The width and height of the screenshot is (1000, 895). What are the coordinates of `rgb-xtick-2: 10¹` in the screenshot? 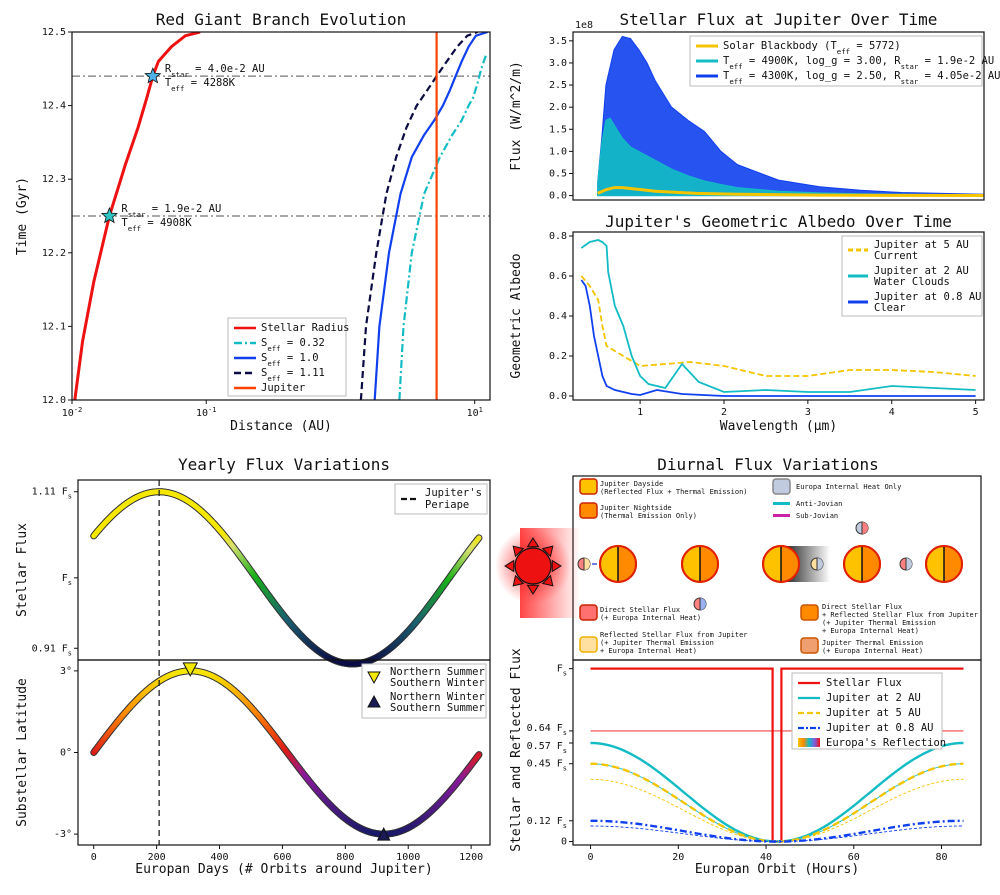 It's located at (475, 412).